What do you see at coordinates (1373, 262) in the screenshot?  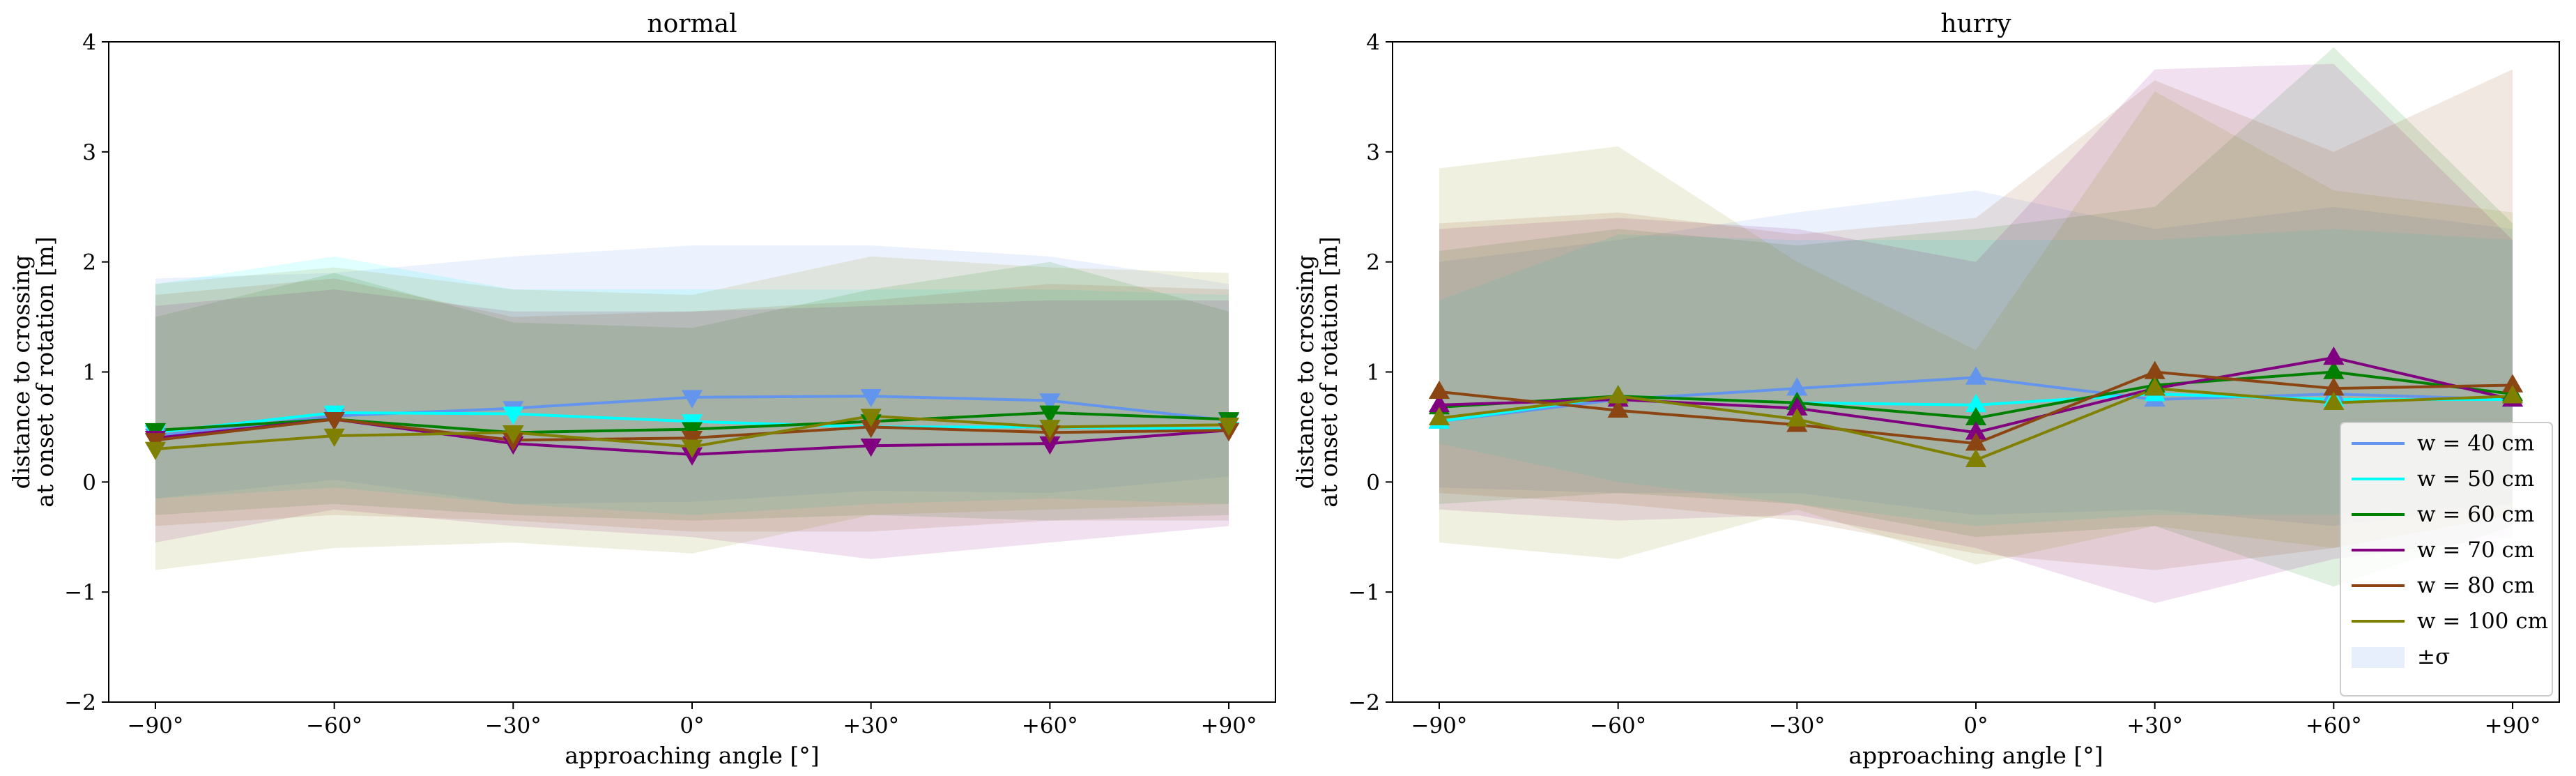 I see `y-tick-label-hurry-4: 2` at bounding box center [1373, 262].